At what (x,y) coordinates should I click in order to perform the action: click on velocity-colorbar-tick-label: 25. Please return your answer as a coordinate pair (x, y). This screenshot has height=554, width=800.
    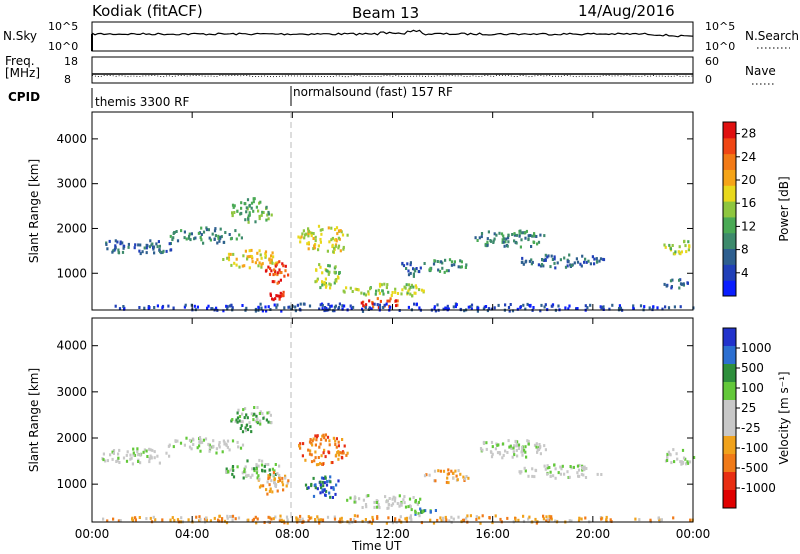
    Looking at the image, I should click on (748, 408).